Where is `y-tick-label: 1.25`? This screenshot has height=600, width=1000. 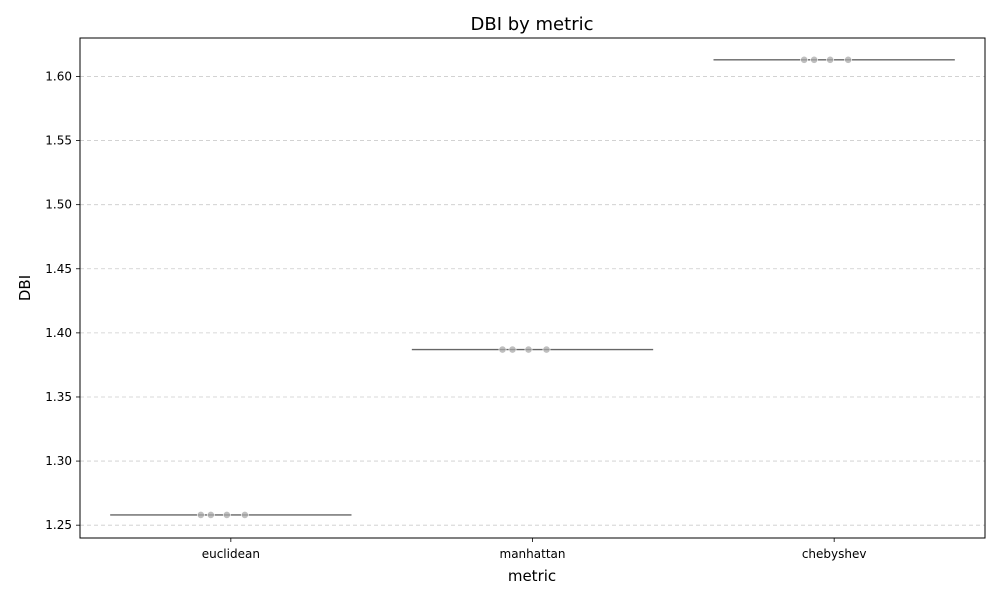
y-tick-label: 1.25 is located at coordinates (58, 525).